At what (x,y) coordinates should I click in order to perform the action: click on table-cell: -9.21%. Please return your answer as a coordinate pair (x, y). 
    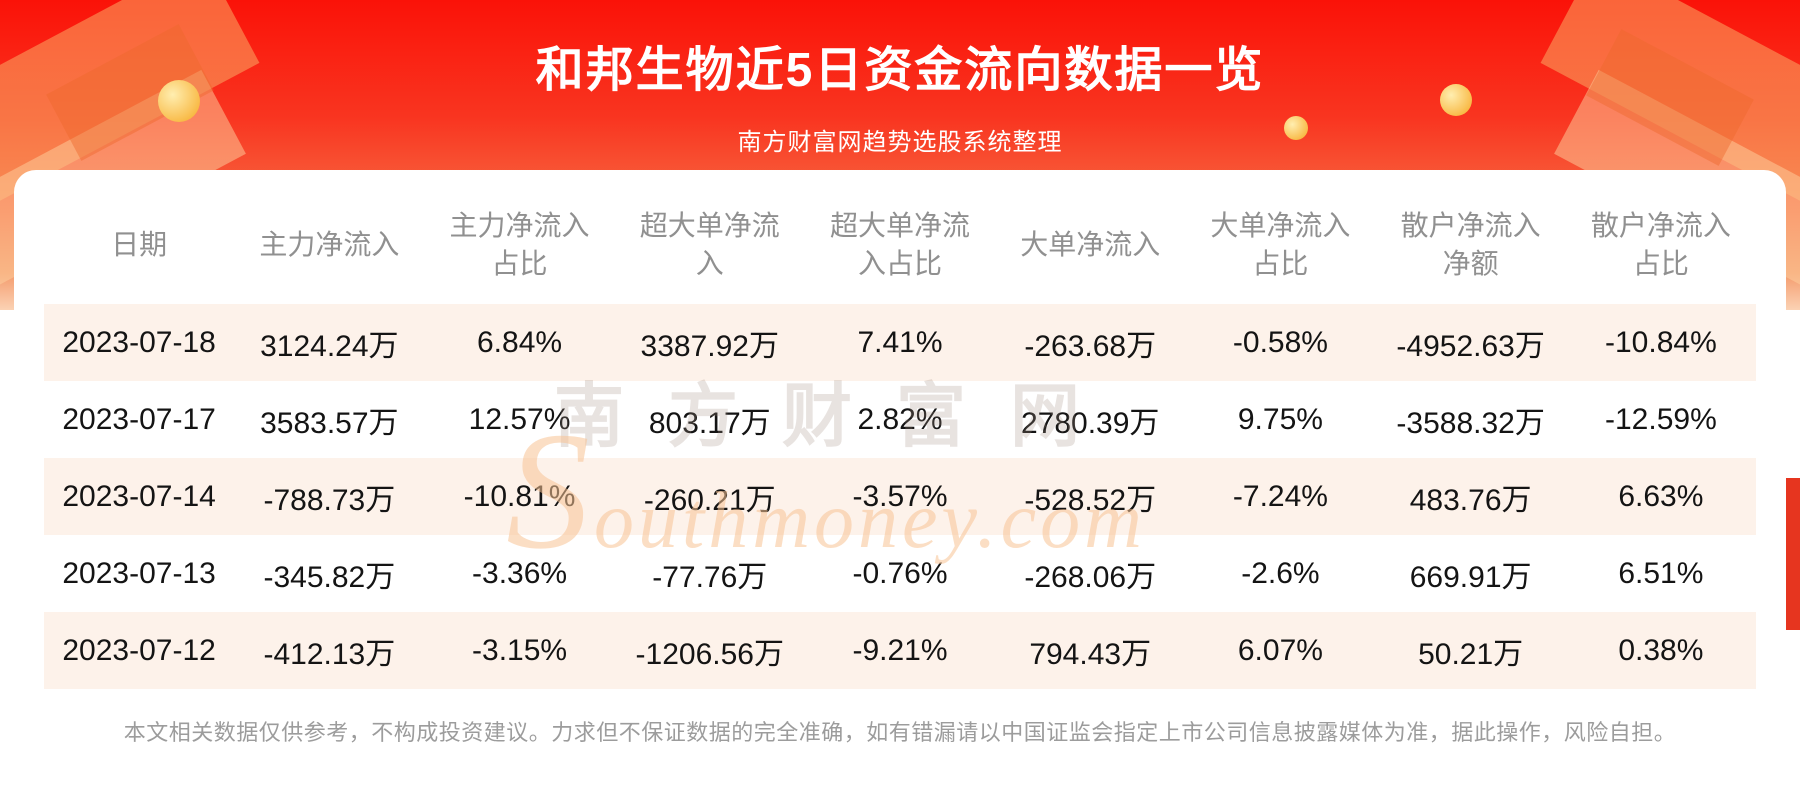
    Looking at the image, I should click on (900, 650).